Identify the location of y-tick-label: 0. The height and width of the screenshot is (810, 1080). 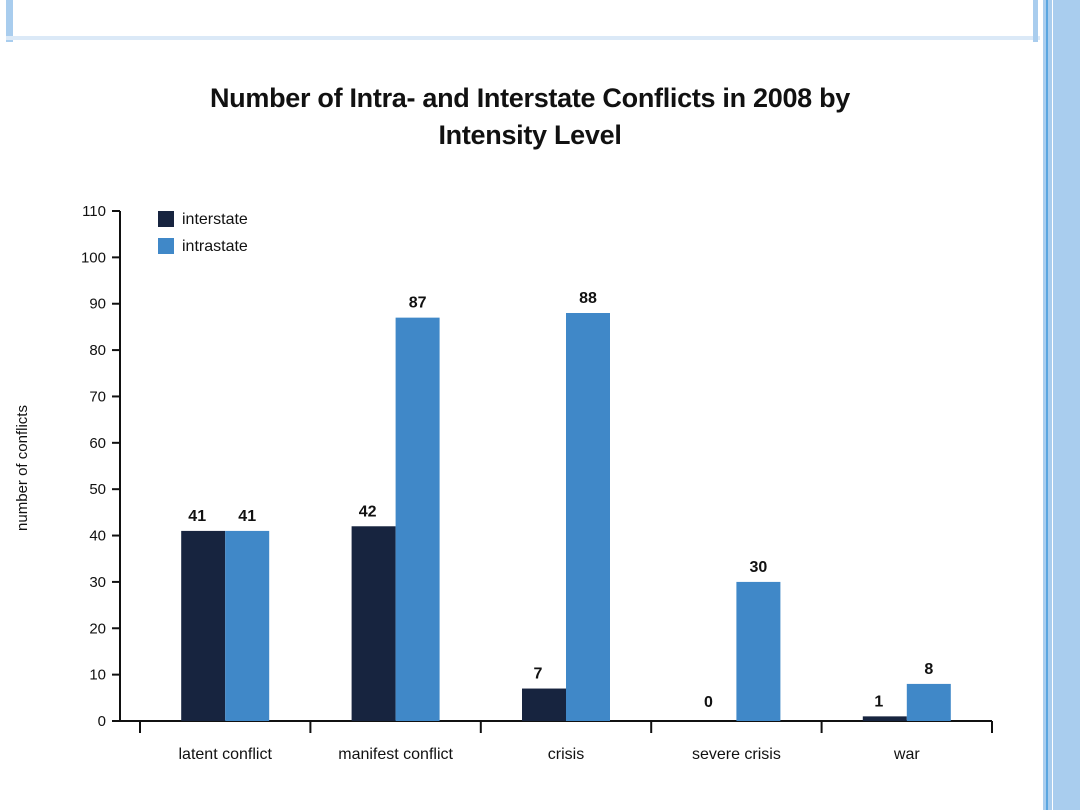
(102, 721).